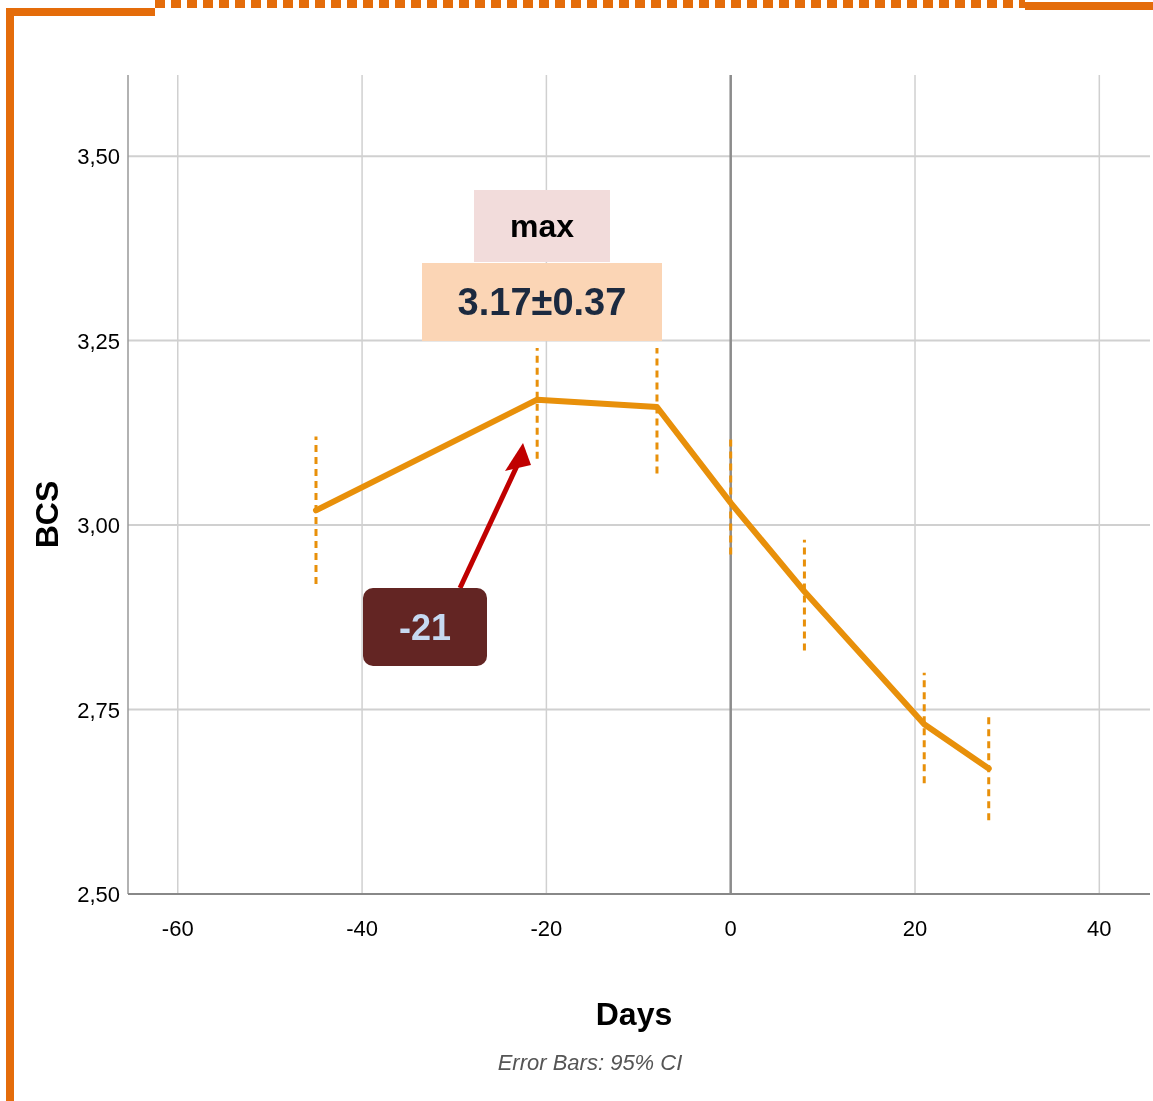  What do you see at coordinates (590, 1062) in the screenshot?
I see `text: Error Bars: 95% CI` at bounding box center [590, 1062].